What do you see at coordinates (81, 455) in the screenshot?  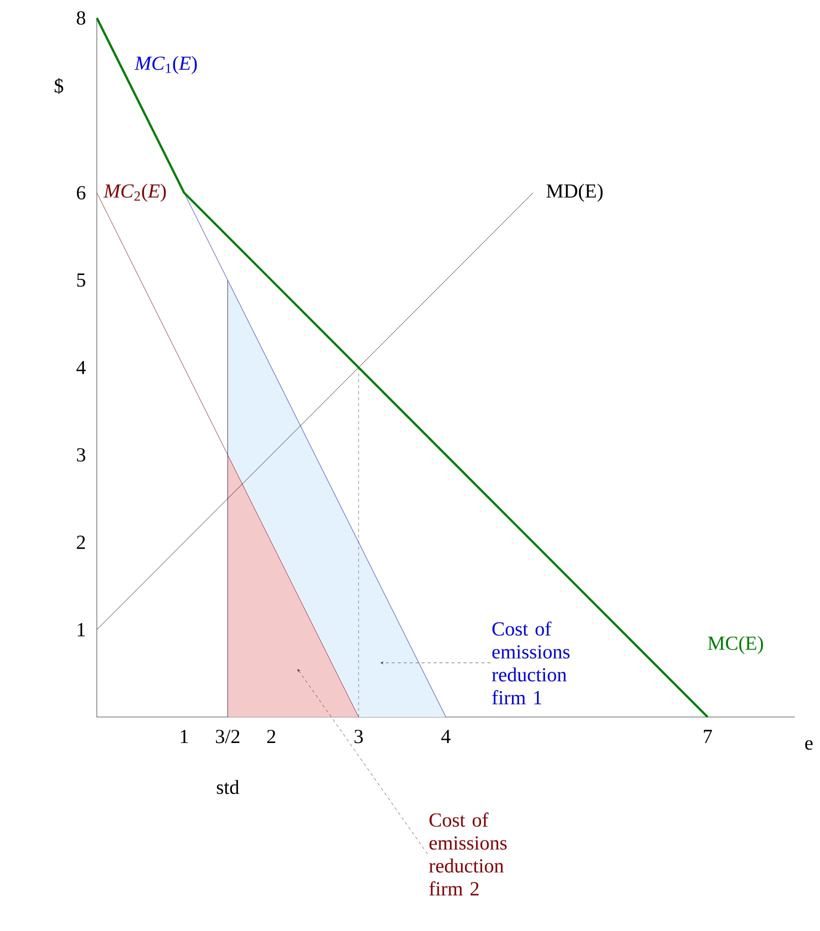 I see `y-tick-label: 3` at bounding box center [81, 455].